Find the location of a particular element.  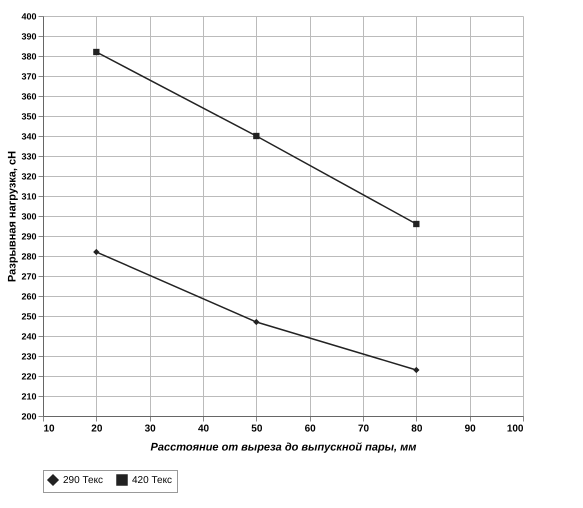

y-tick-label: 260 is located at coordinates (28, 297).